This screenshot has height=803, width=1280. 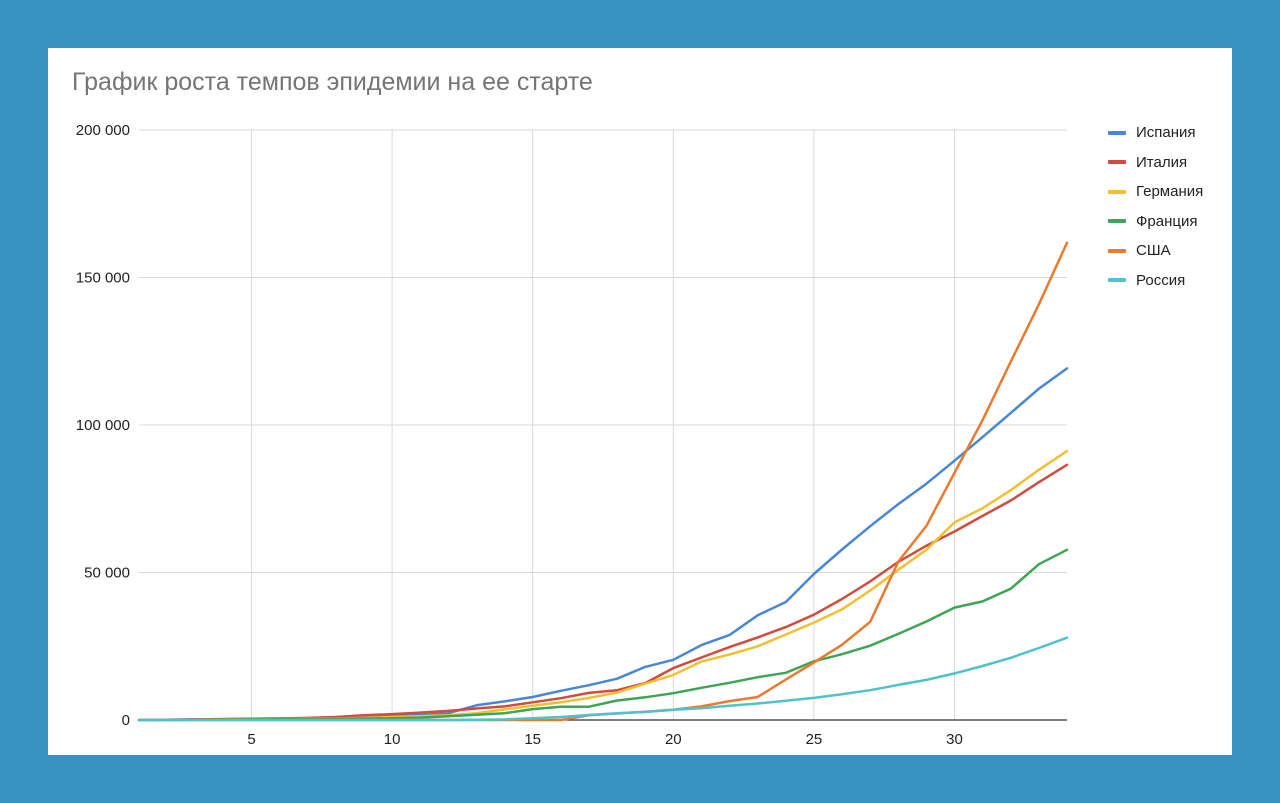 I want to click on legend-item: Испания, so click(x=1155, y=133).